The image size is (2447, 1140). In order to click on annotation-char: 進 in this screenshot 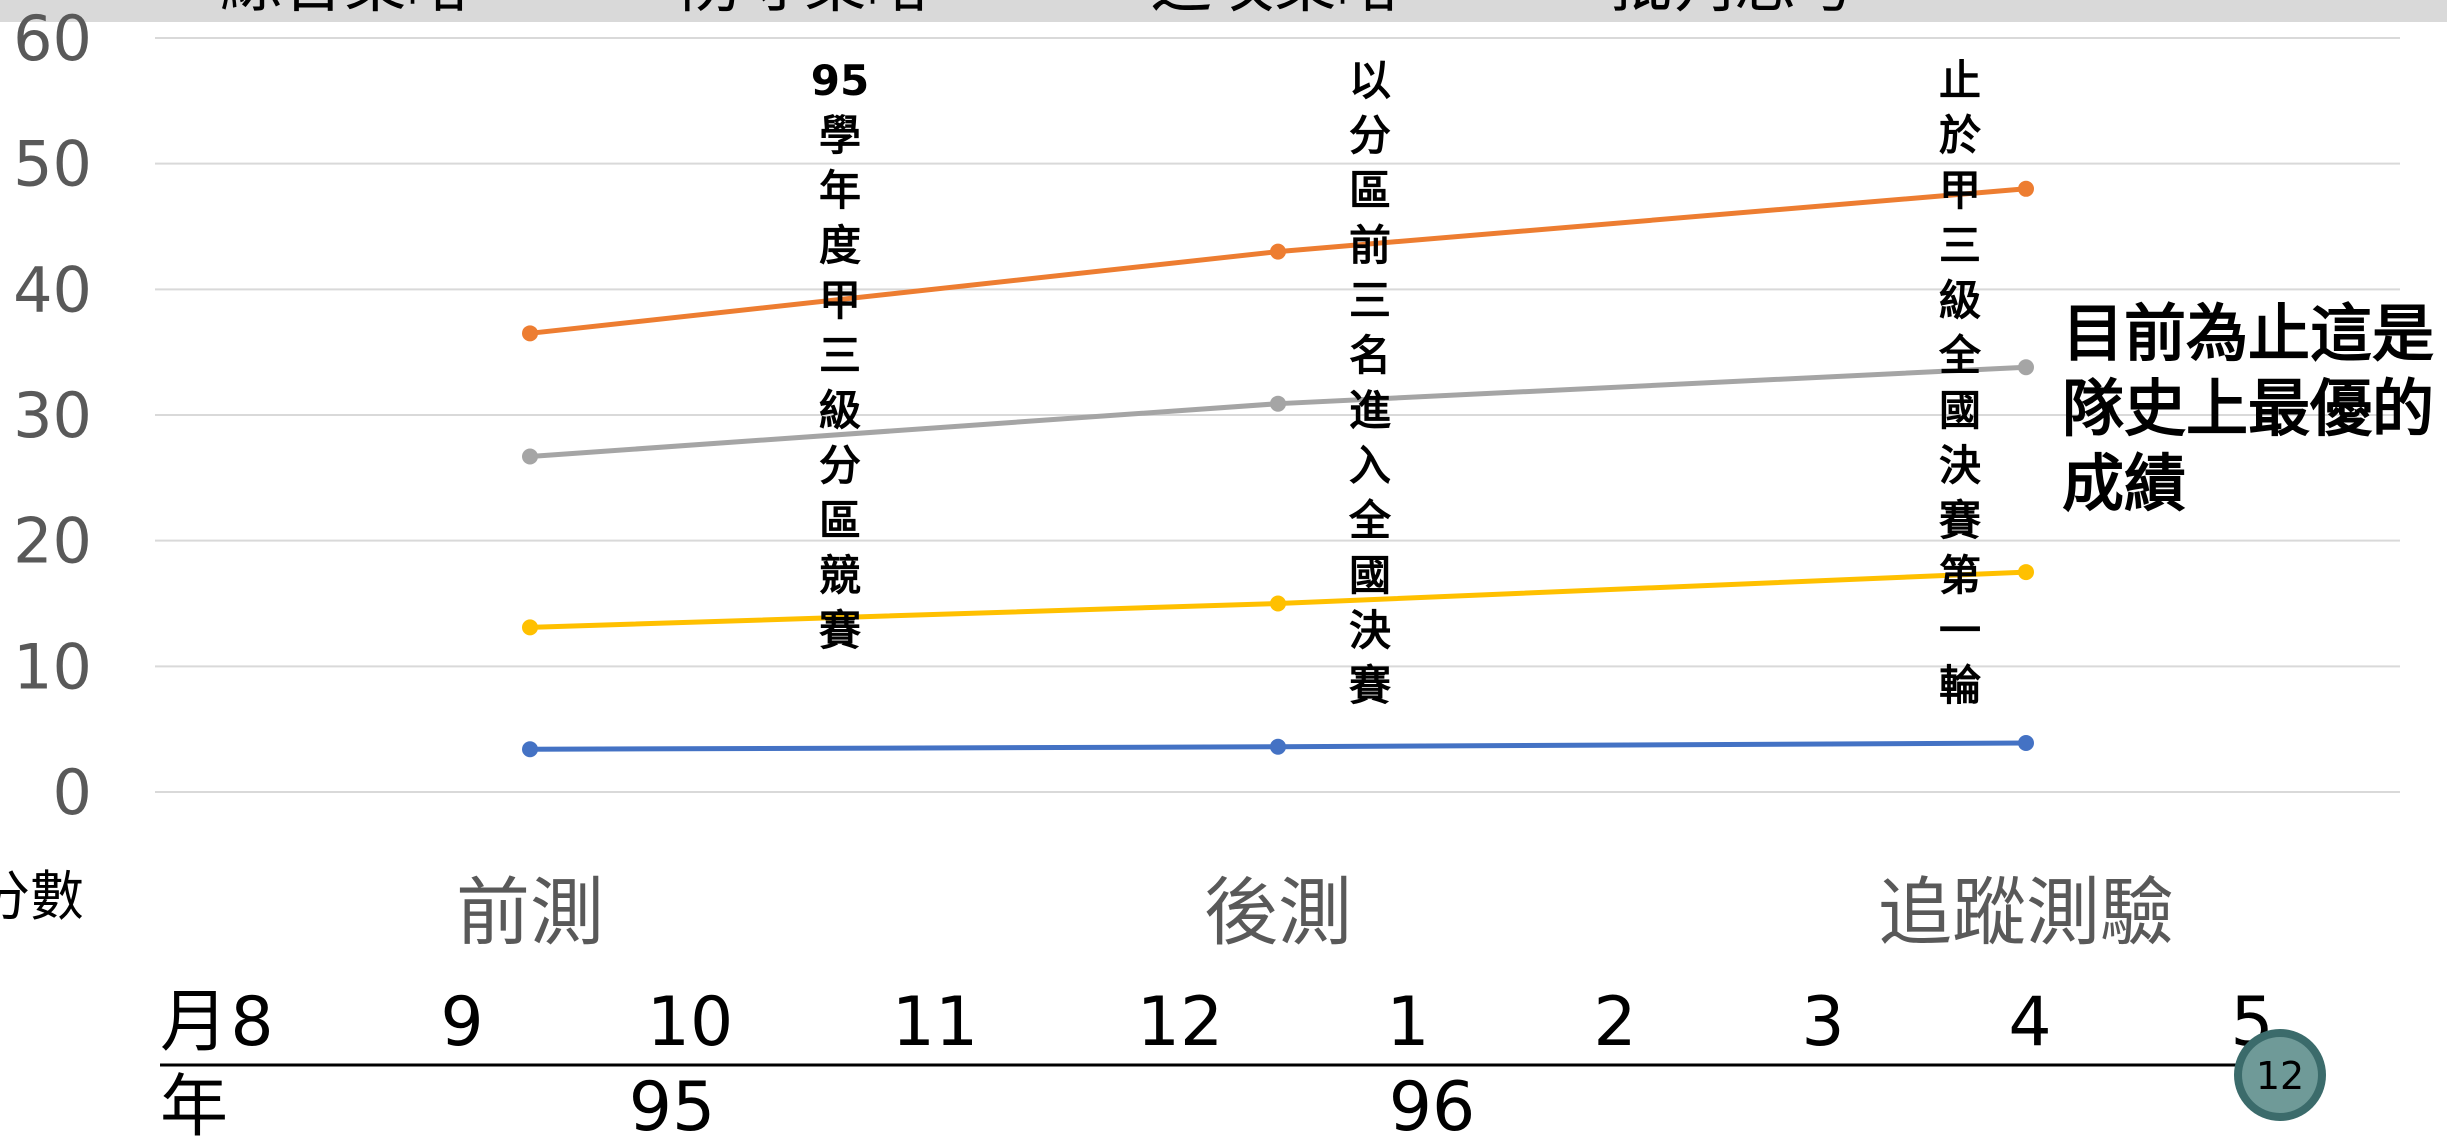, I will do `click(1370, 410)`.